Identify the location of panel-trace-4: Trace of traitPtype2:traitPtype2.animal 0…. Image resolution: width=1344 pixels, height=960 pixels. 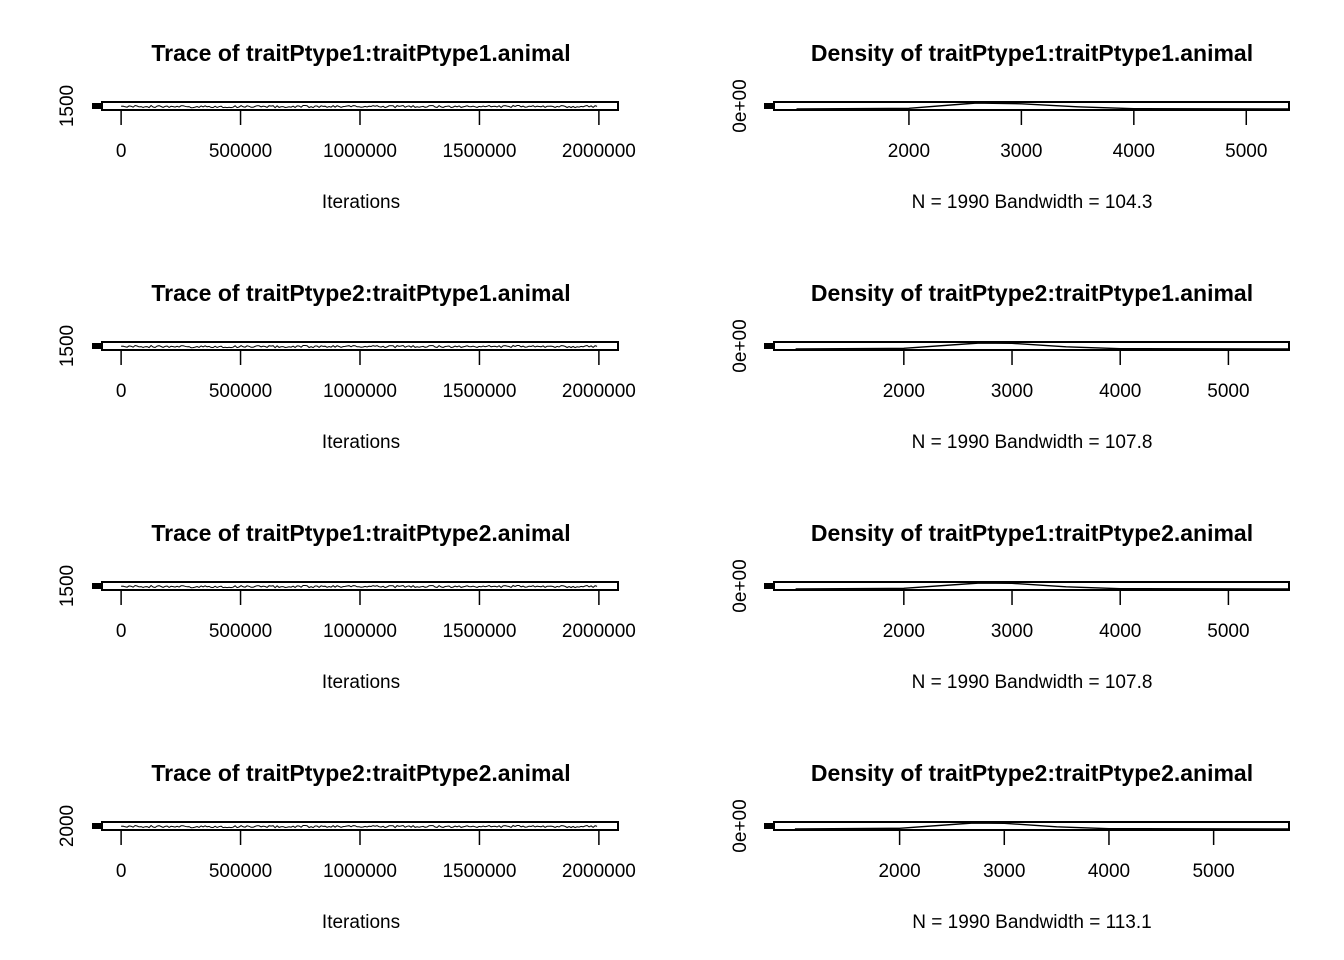
(346, 846).